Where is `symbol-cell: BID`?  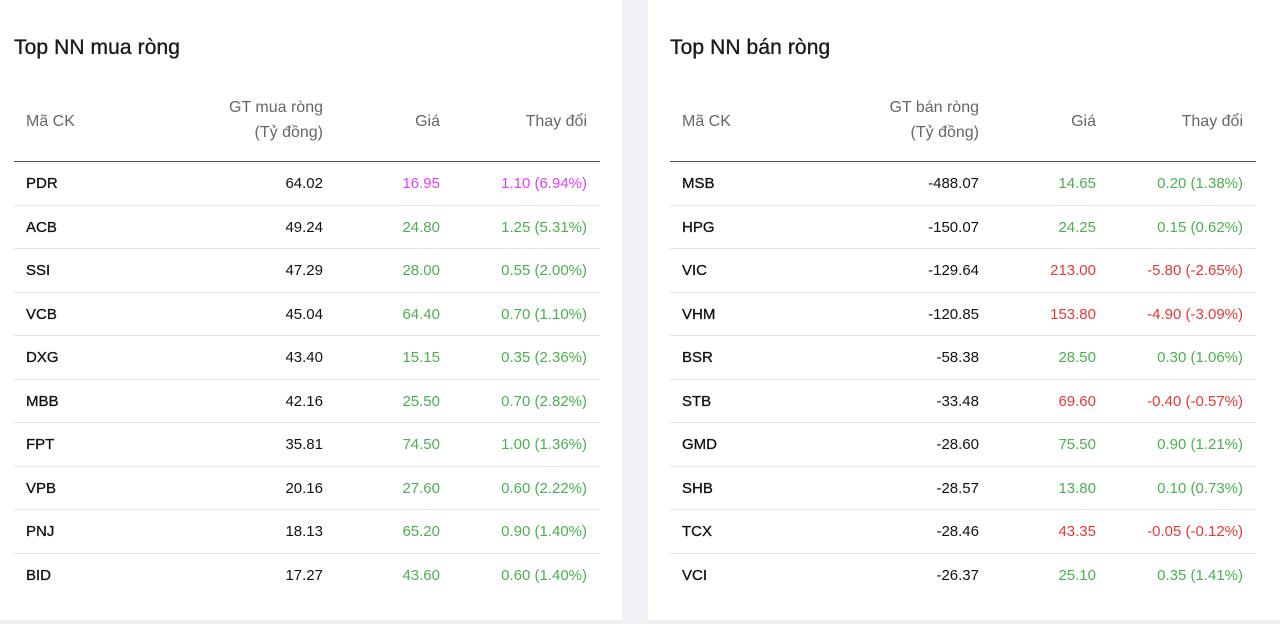
symbol-cell: BID is located at coordinates (39, 575).